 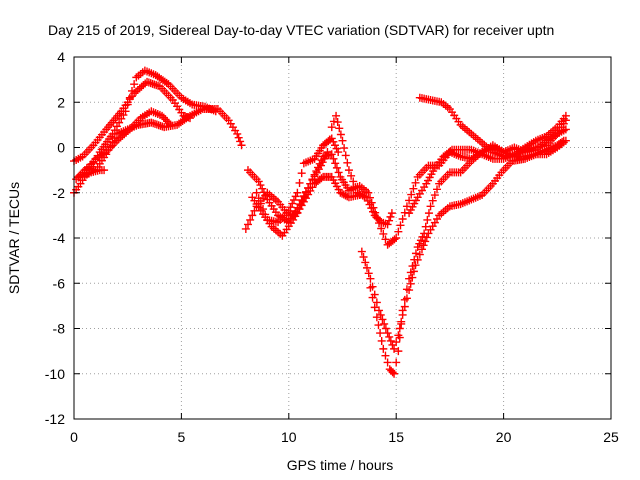 I want to click on y-tick-label: 2, so click(x=61, y=102).